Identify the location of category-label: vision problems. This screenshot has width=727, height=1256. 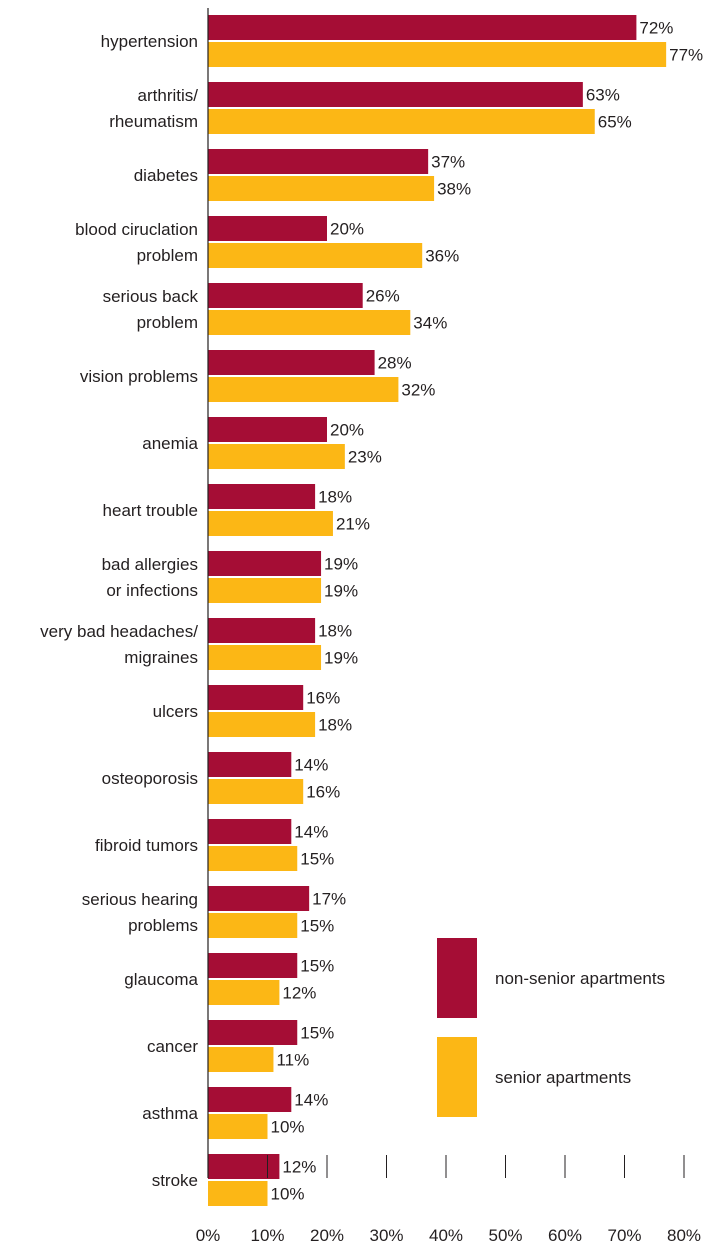
(139, 376).